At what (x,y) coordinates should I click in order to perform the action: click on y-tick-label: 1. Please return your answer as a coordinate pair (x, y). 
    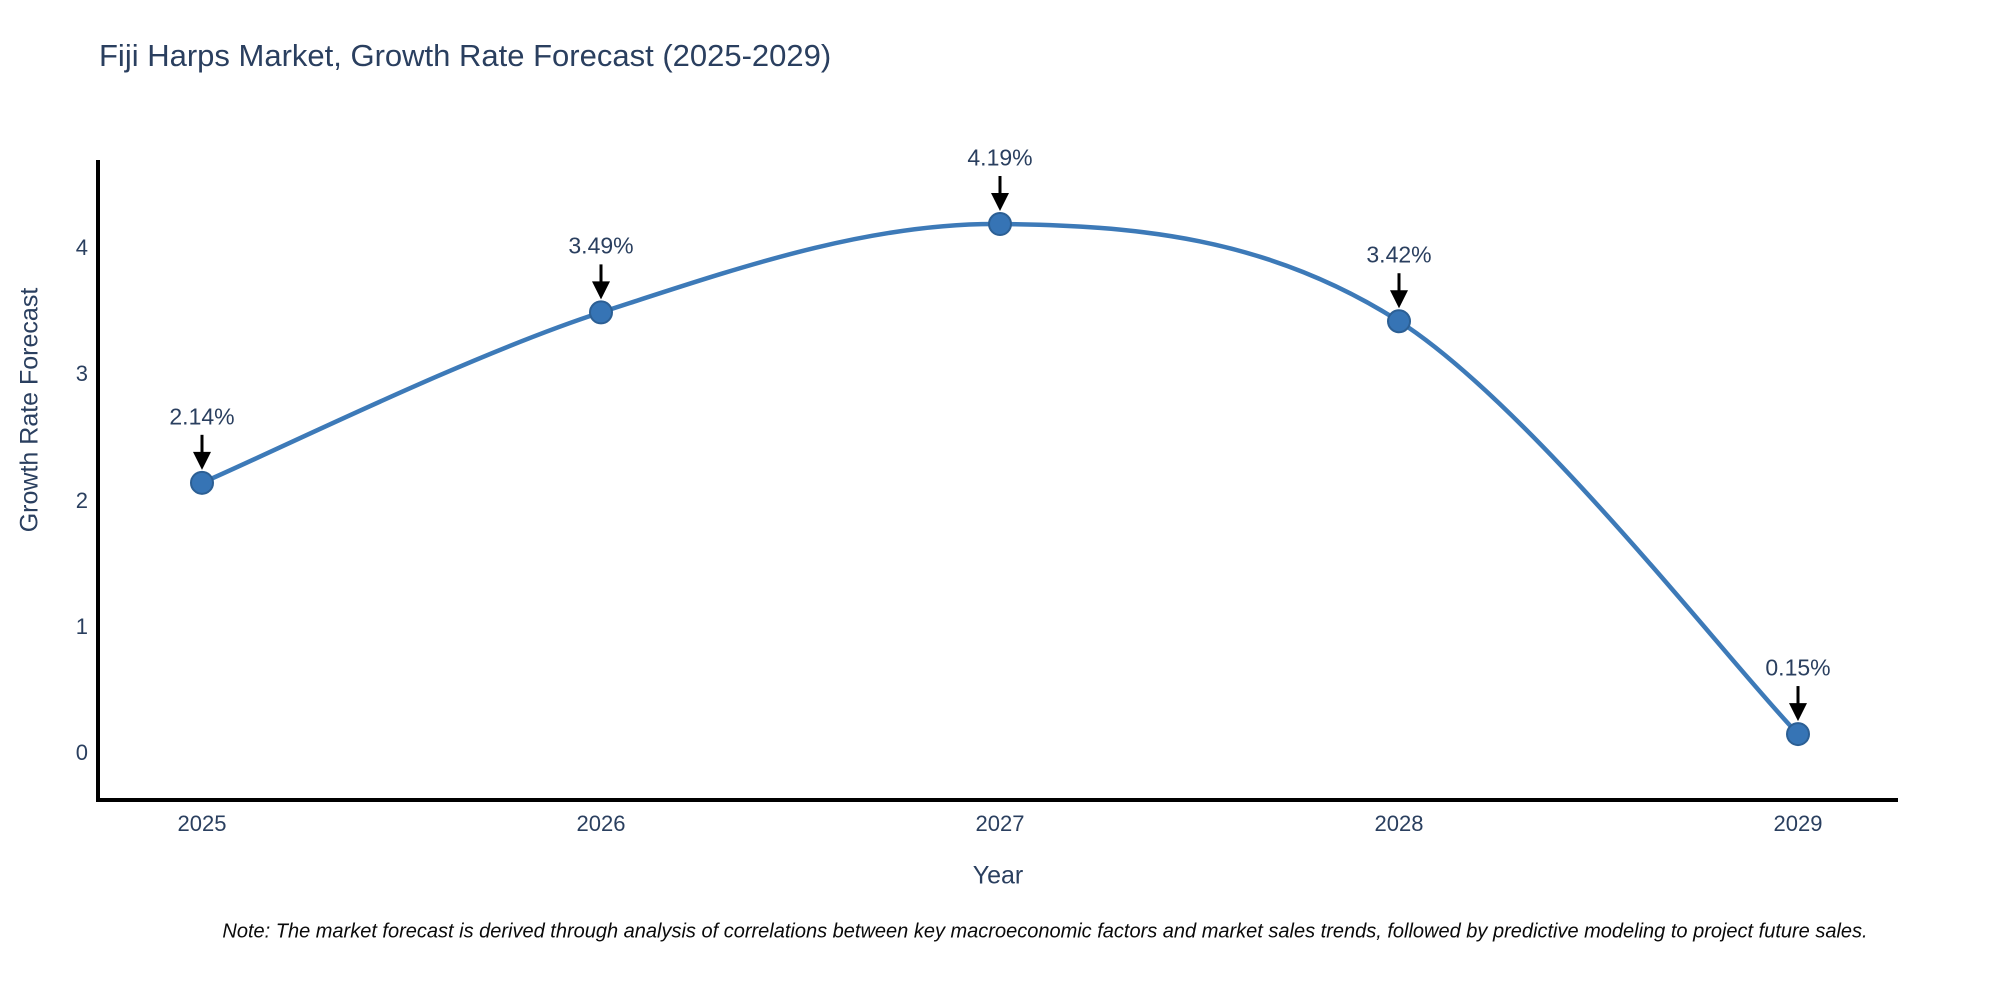
    Looking at the image, I should click on (81, 626).